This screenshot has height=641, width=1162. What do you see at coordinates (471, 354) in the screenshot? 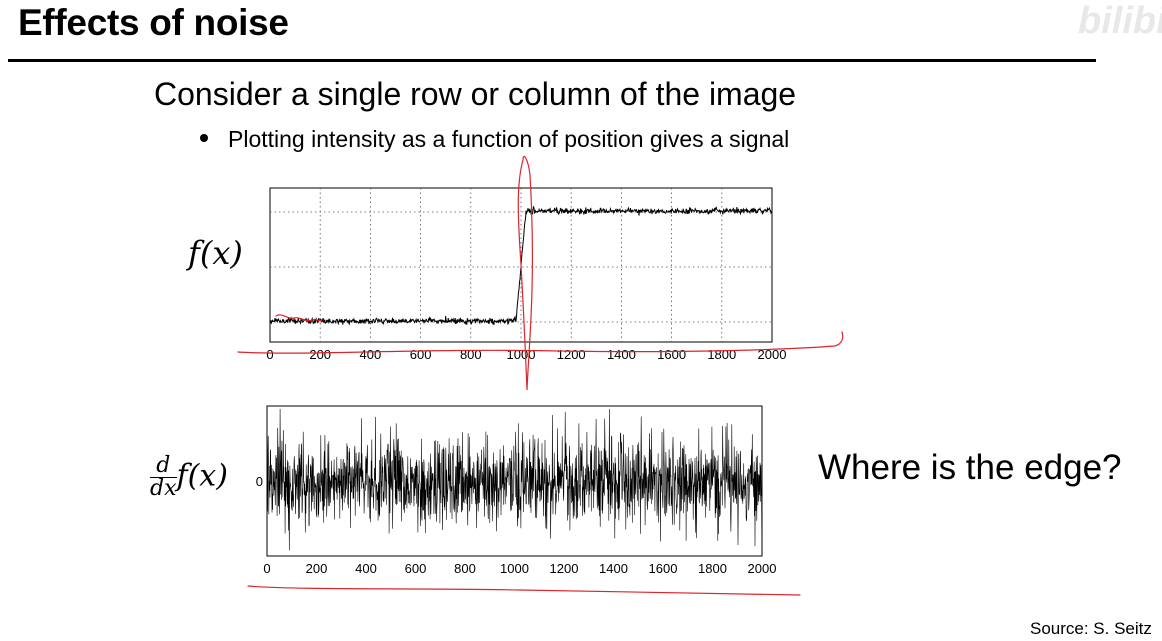
I see `top-chart-xtick-label: 800` at bounding box center [471, 354].